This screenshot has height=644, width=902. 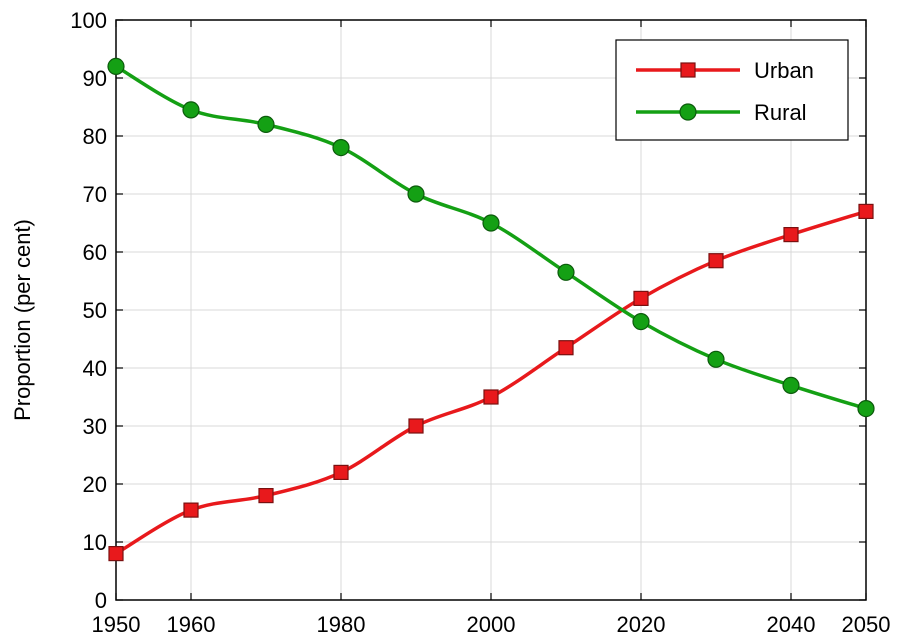 What do you see at coordinates (784, 70) in the screenshot?
I see `legend-label-urban: Urban` at bounding box center [784, 70].